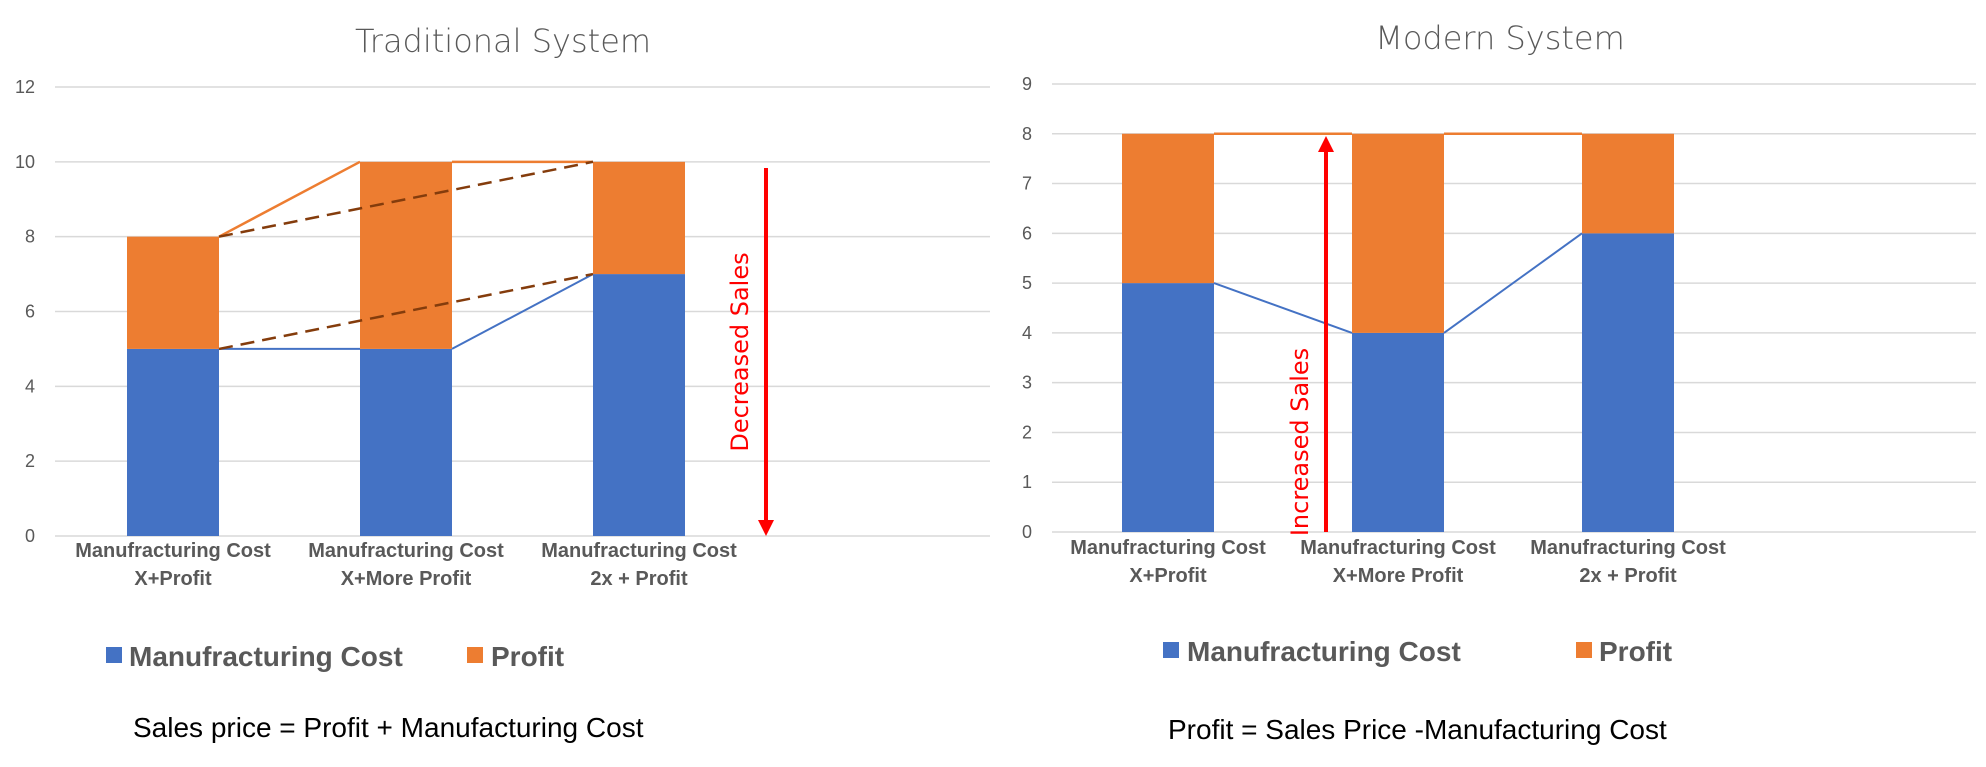 This screenshot has height=767, width=1986. What do you see at coordinates (25, 162) in the screenshot?
I see `y-tick-label: 10` at bounding box center [25, 162].